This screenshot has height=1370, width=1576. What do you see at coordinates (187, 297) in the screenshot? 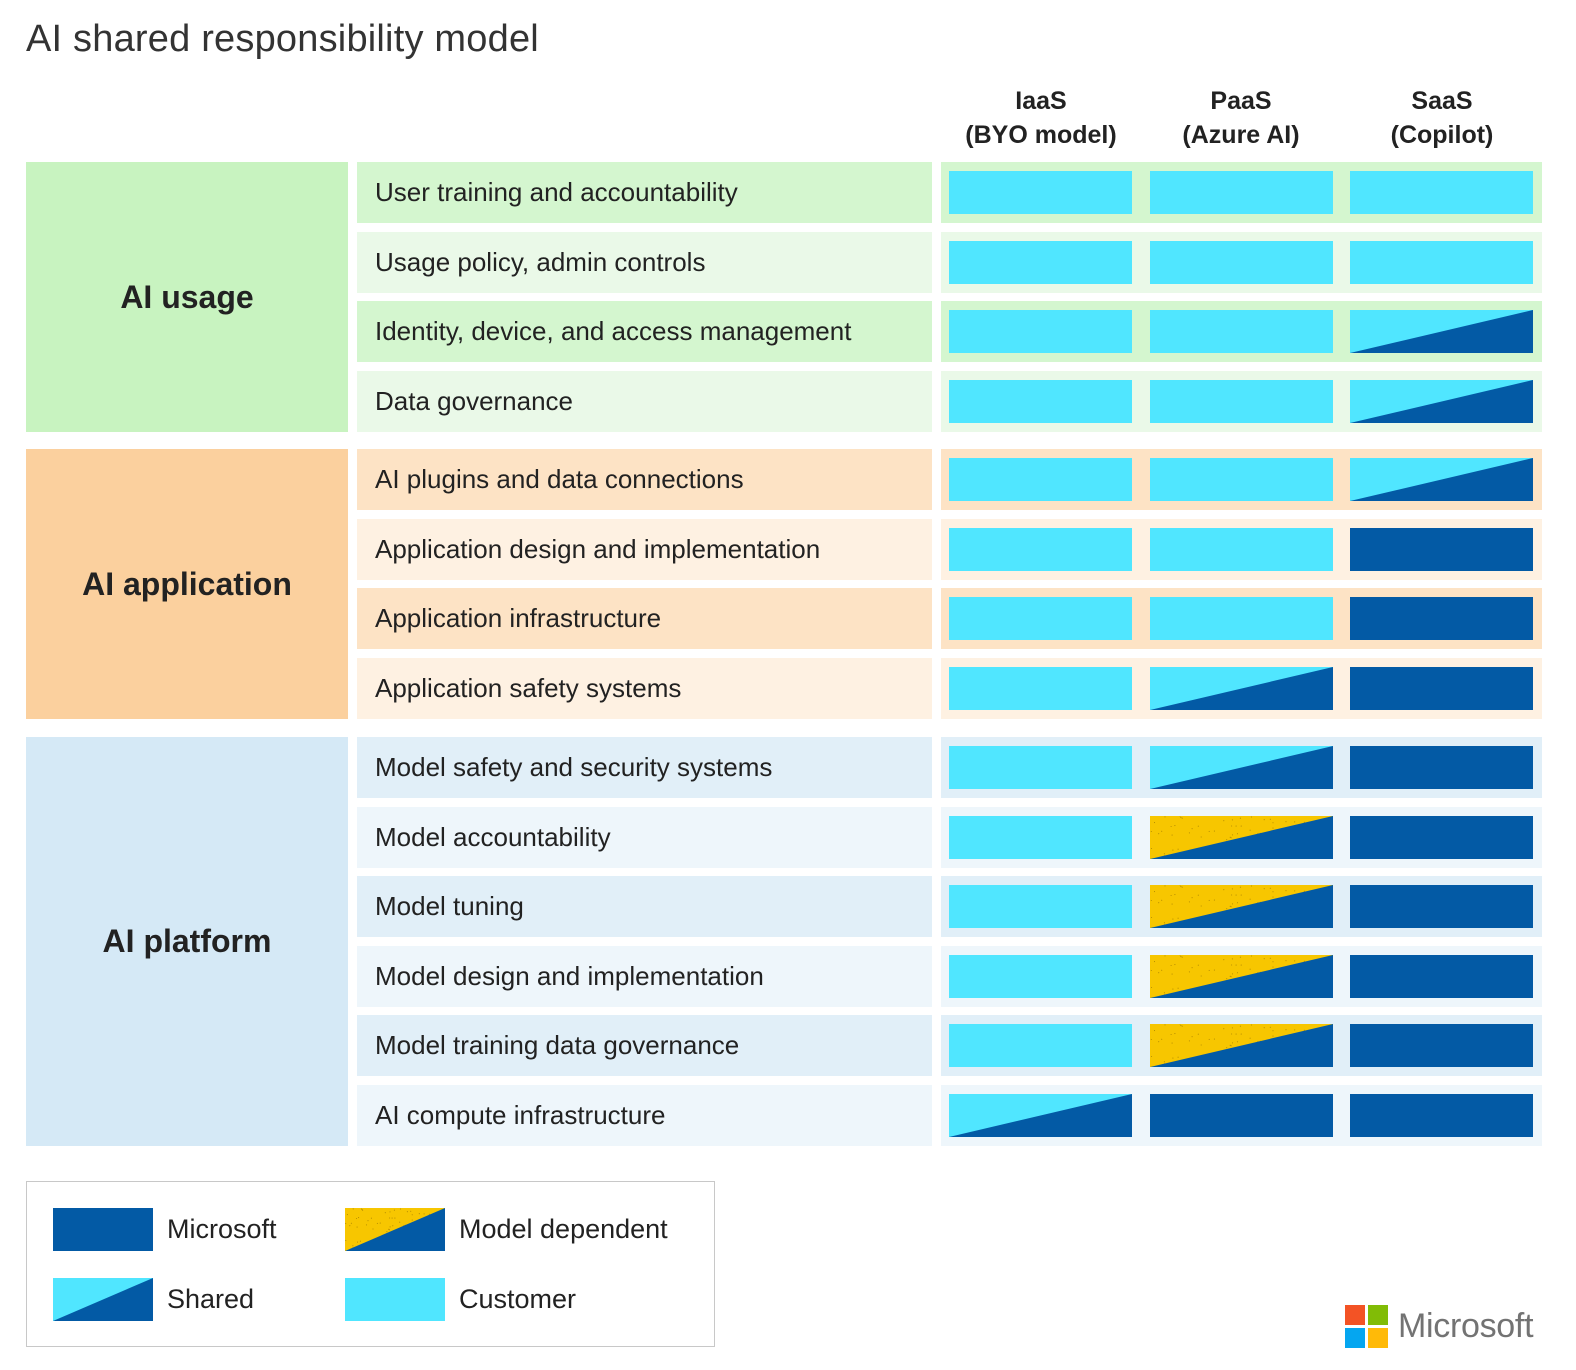
I see `group-ai-usage: AI usage` at bounding box center [187, 297].